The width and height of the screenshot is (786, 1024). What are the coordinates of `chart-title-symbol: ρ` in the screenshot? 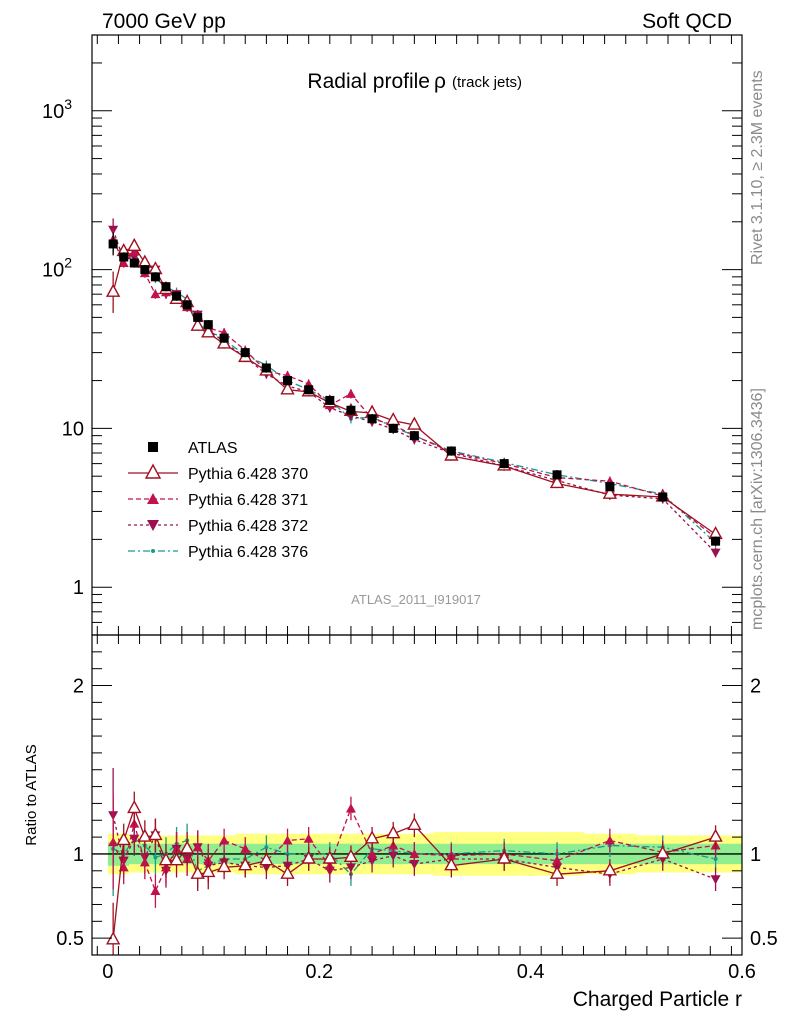 It's located at (440, 81).